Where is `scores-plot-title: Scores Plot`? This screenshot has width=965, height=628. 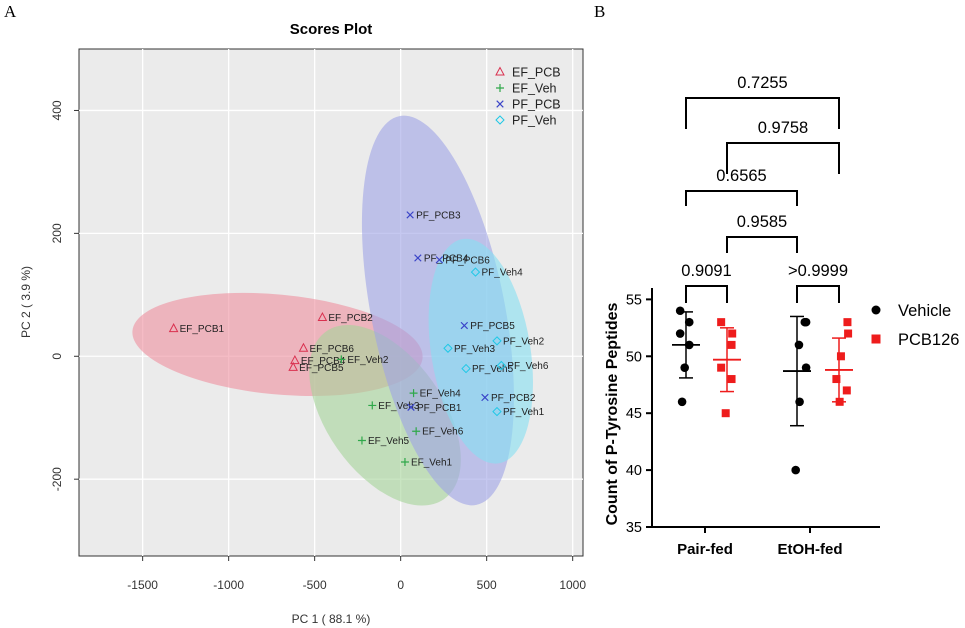
scores-plot-title: Scores Plot is located at coordinates (331, 29).